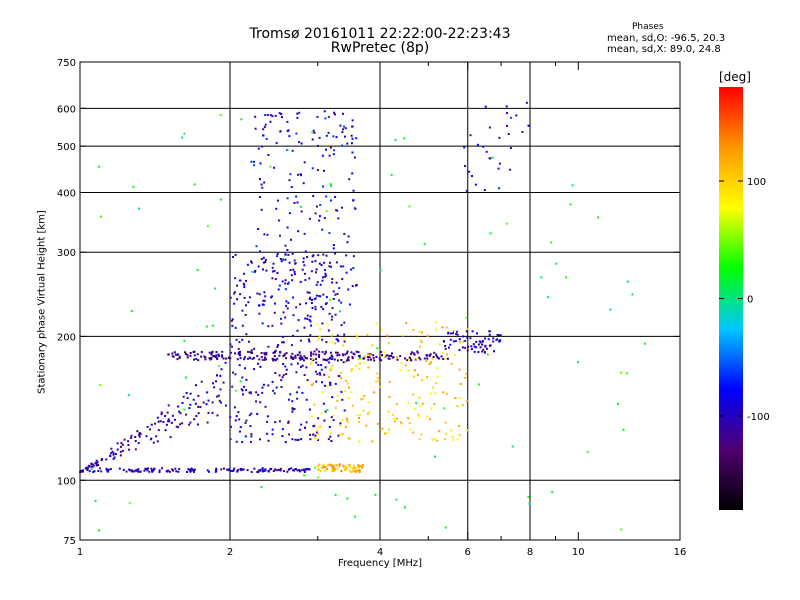 The height and width of the screenshot is (600, 800). What do you see at coordinates (666, 38) in the screenshot?
I see `phases-o-mode: mean, sd,O: -96.5, 20.3` at bounding box center [666, 38].